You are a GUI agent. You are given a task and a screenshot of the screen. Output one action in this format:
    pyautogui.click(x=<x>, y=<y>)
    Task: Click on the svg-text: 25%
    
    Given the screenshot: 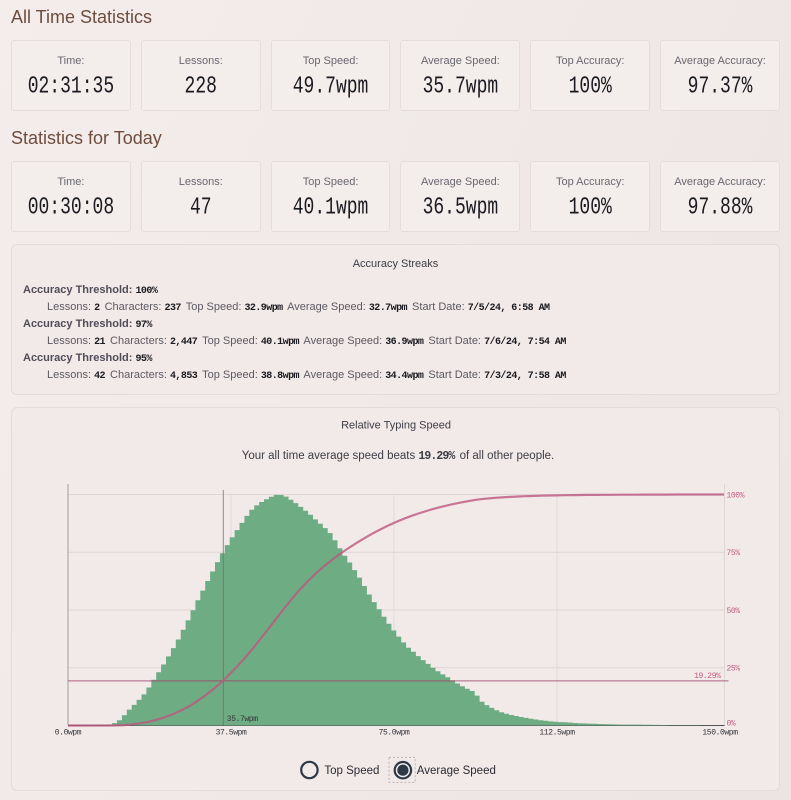 What is the action you would take?
    pyautogui.click(x=734, y=669)
    